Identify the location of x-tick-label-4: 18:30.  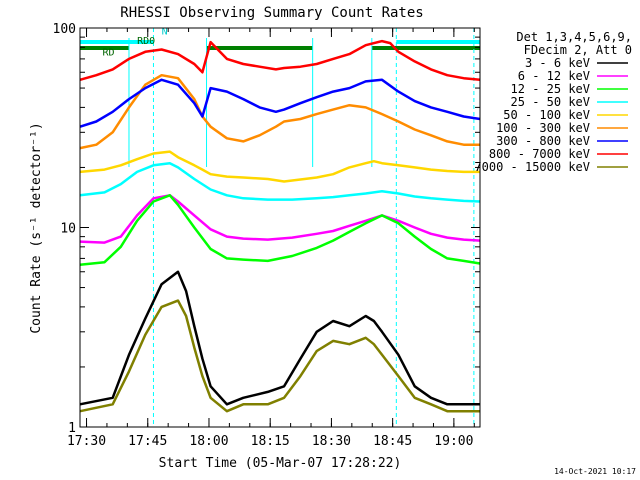
(331, 441).